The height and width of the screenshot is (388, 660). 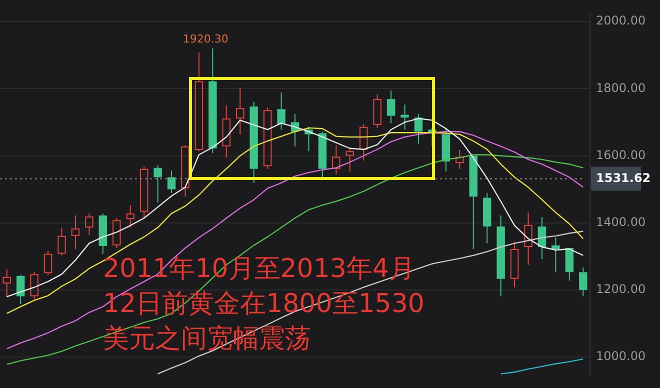 I want to click on y-tick-label: 2000.00, so click(x=621, y=21).